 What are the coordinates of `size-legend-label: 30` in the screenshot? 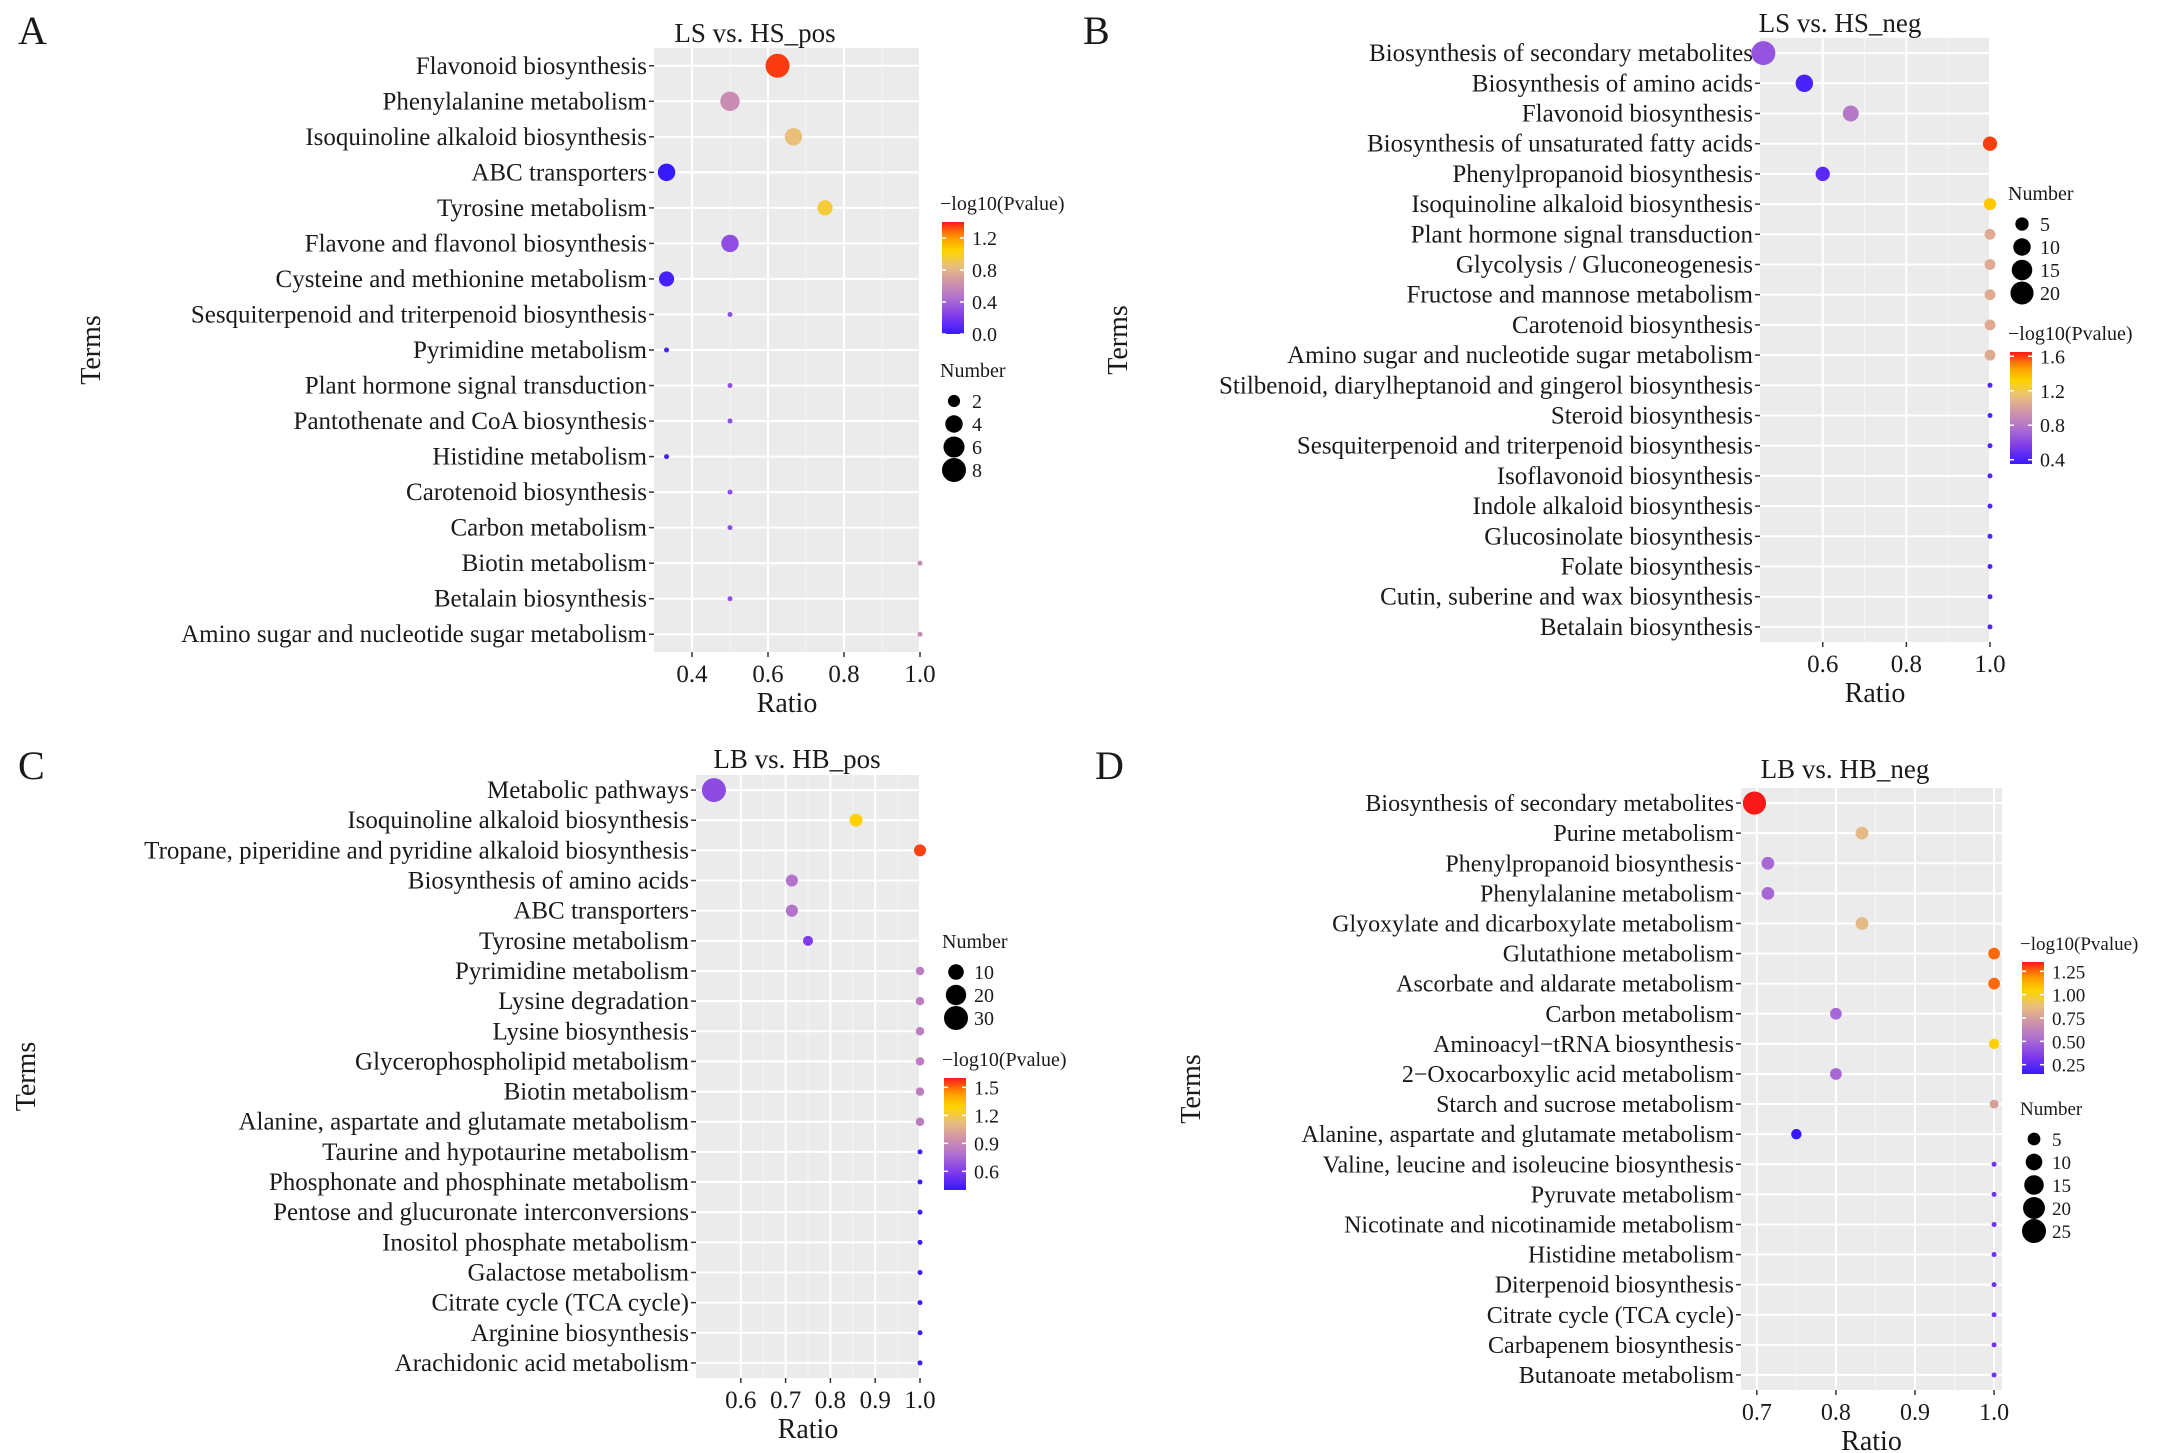 It's located at (984, 1019).